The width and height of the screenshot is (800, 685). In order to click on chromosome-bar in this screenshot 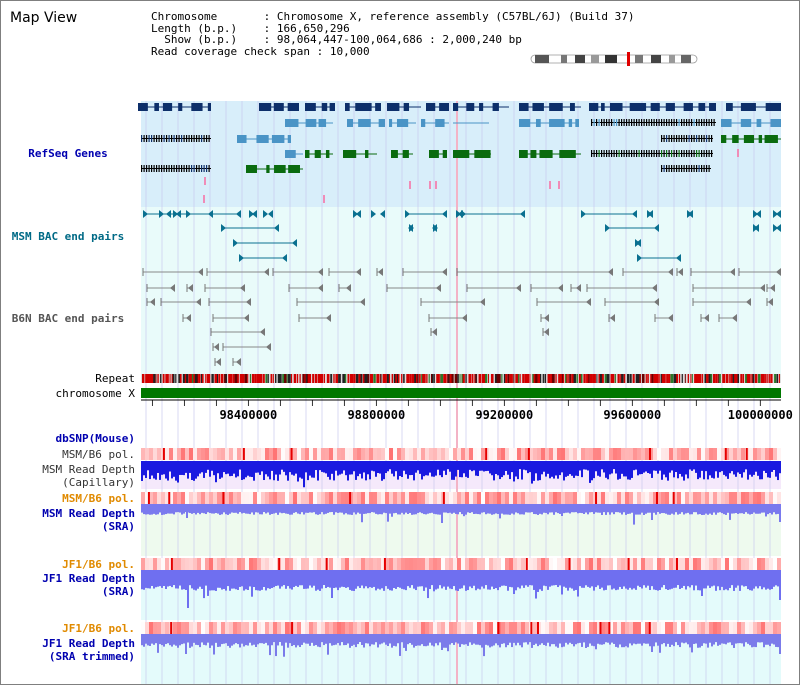, I will do `click(461, 393)`.